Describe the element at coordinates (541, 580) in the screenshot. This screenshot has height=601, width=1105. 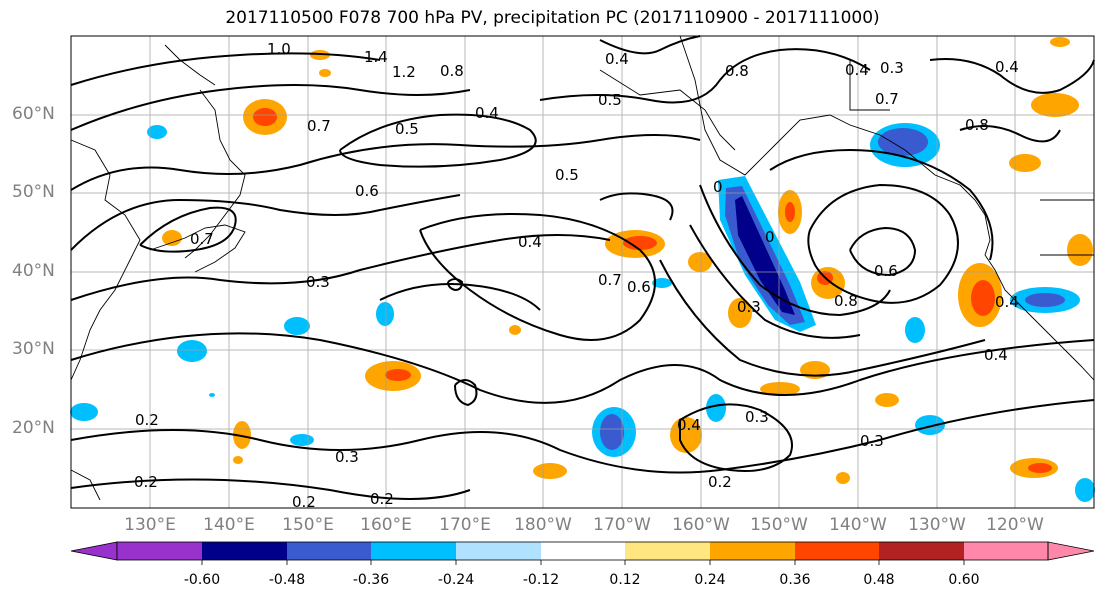
I see `colorbar-label: -0.12` at that location.